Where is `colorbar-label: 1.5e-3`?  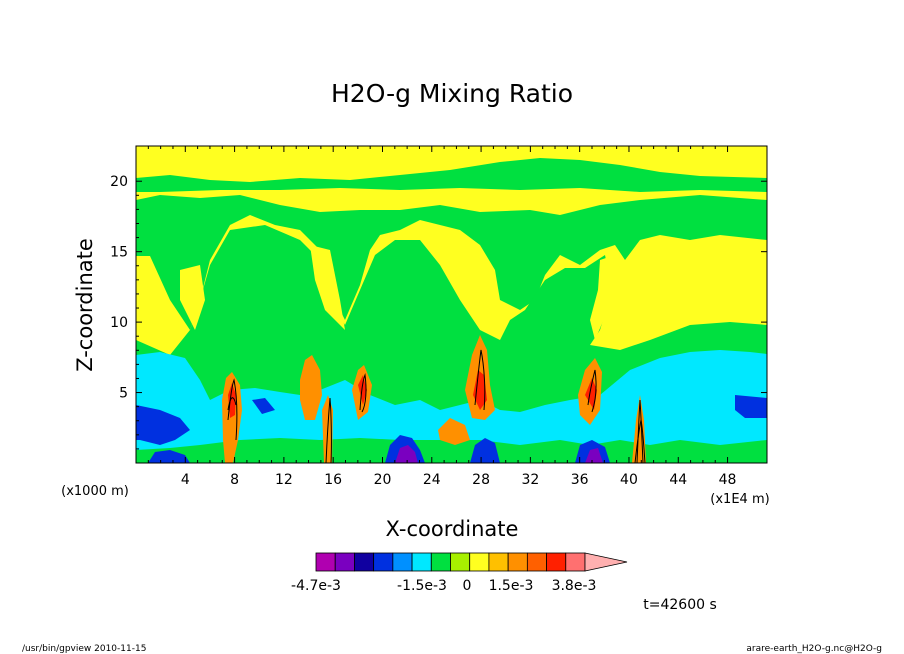 colorbar-label: 1.5e-3 is located at coordinates (511, 586).